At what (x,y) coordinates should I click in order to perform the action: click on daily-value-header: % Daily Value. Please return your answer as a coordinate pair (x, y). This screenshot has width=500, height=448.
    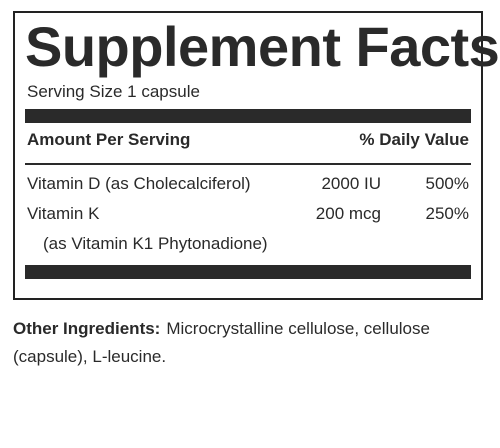
    Looking at the image, I should click on (414, 139).